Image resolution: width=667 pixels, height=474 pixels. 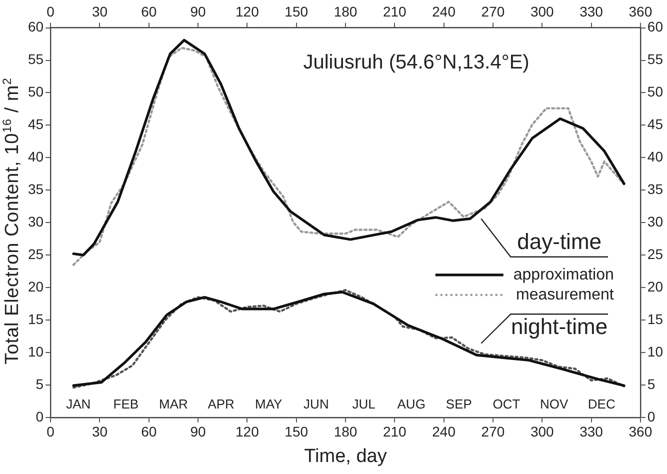 What do you see at coordinates (36, 351) in the screenshot?
I see `y-tick-label: 10` at bounding box center [36, 351].